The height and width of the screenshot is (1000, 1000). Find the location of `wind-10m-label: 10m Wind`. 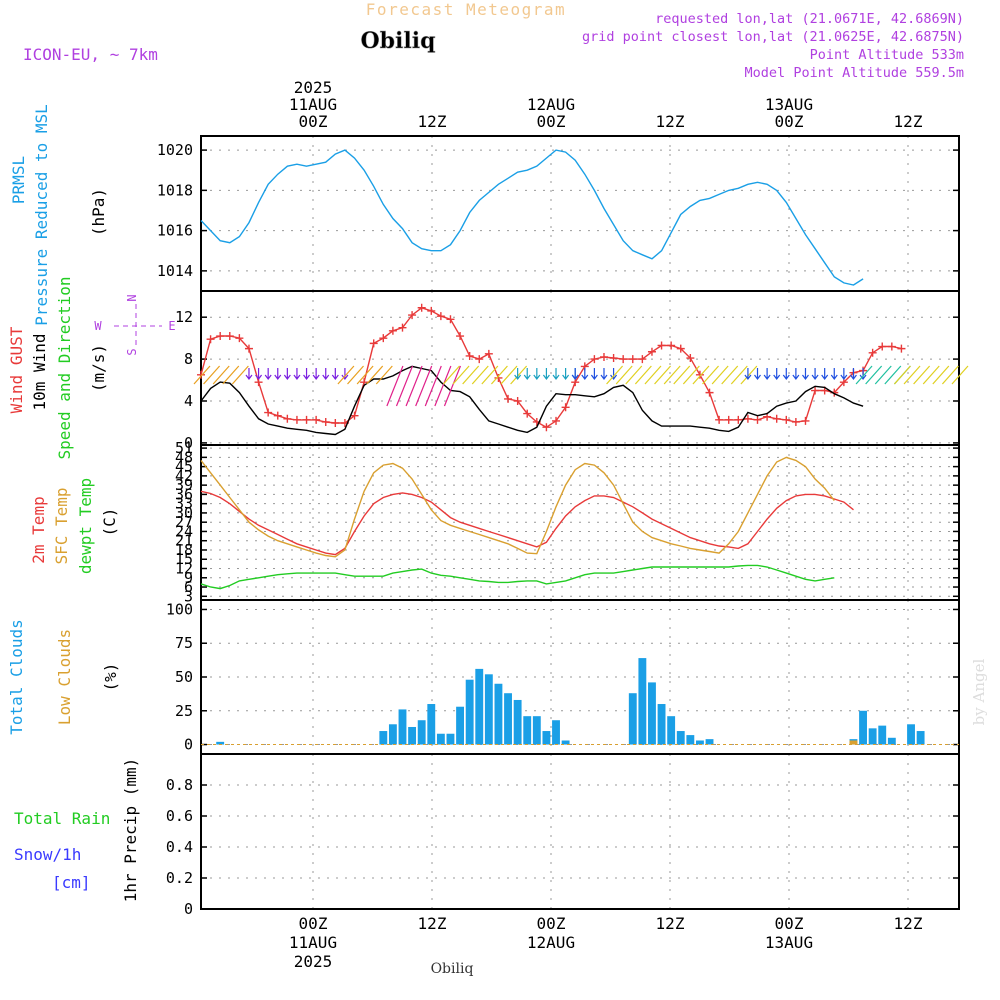

wind-10m-label: 10m Wind is located at coordinates (39, 371).